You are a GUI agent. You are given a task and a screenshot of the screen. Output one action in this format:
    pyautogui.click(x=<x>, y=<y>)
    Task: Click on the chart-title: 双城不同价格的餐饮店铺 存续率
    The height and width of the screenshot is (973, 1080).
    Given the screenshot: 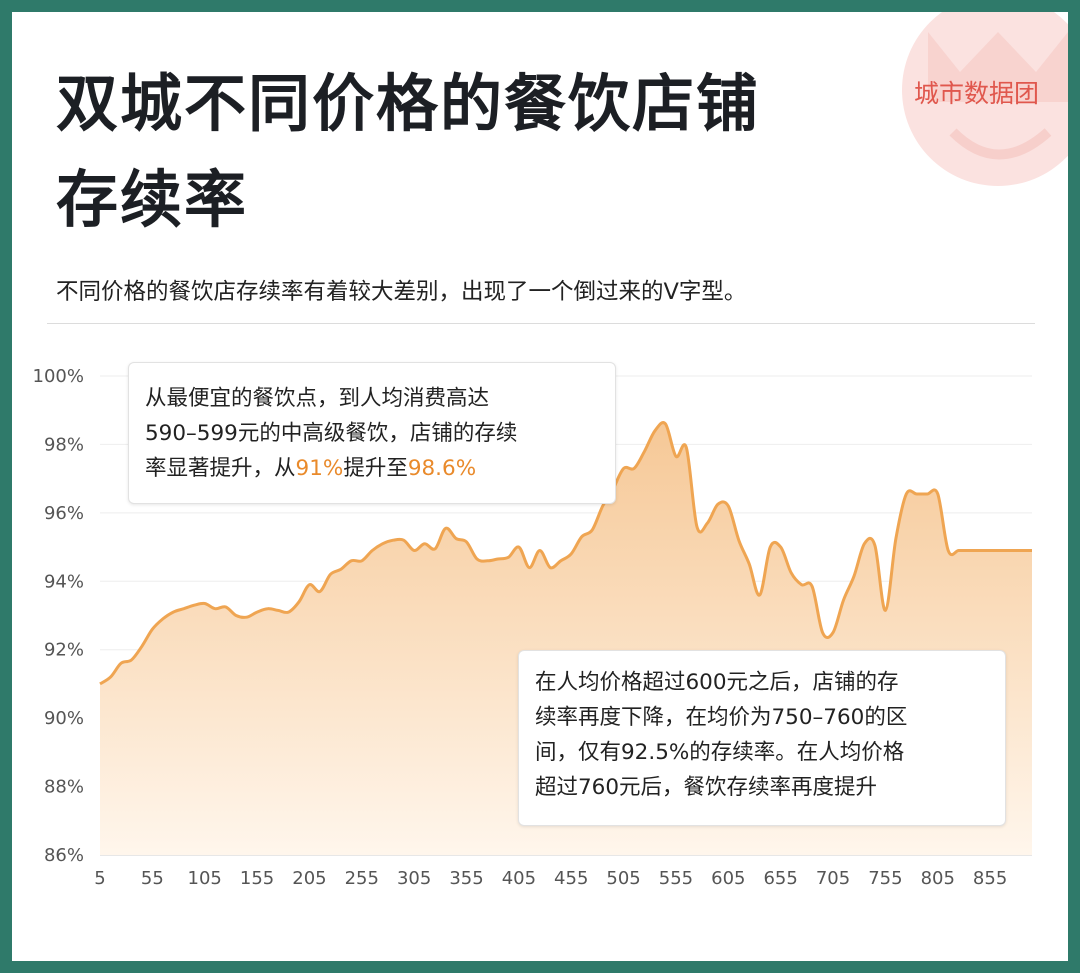 What is the action you would take?
    pyautogui.click(x=408, y=152)
    